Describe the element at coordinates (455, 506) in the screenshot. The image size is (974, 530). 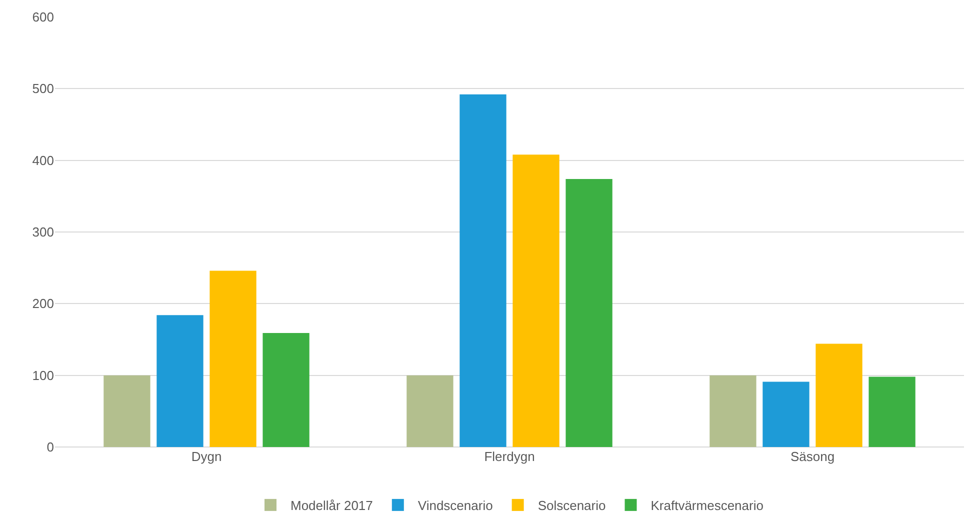
I see `legend-label: Vindscenario` at that location.